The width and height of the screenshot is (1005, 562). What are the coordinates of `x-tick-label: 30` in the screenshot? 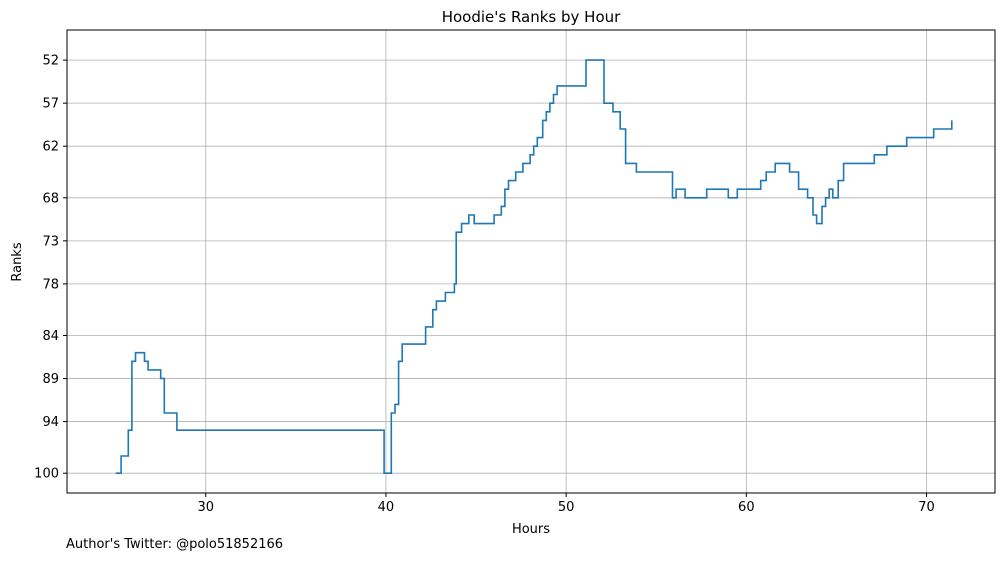 It's located at (205, 507).